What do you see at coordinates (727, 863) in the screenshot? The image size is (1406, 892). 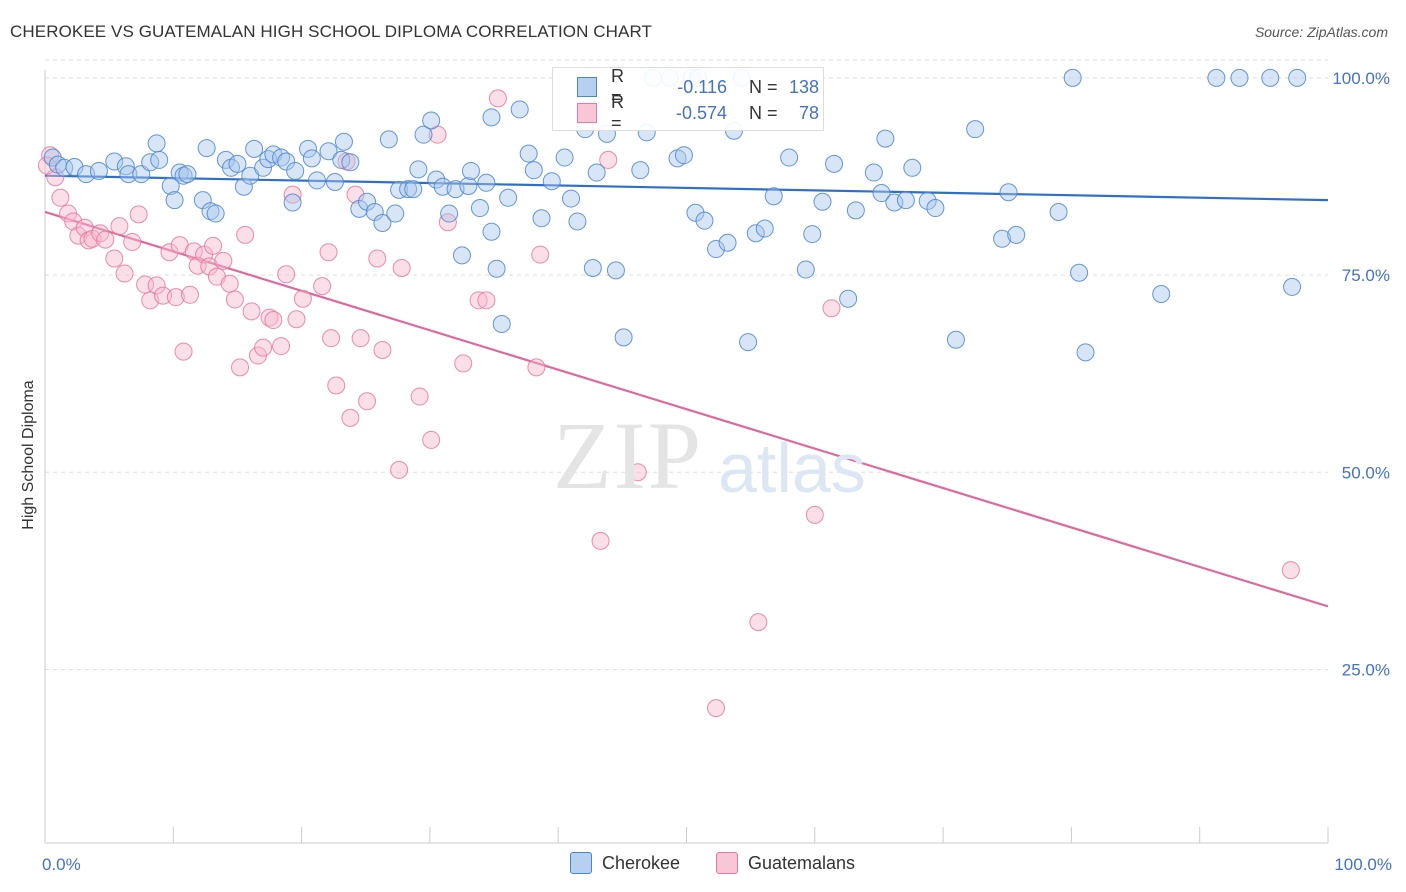 I see `guatemalan-legend-swatch` at bounding box center [727, 863].